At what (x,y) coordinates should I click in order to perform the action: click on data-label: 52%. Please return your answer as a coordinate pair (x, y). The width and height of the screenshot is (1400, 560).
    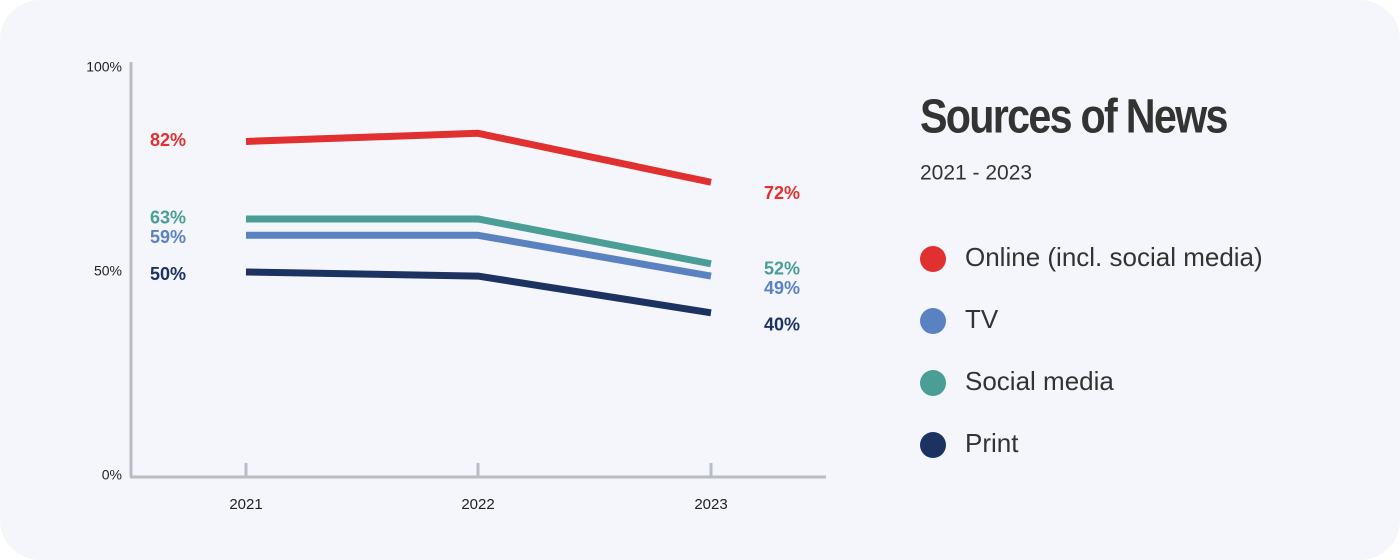
    Looking at the image, I should click on (782, 269).